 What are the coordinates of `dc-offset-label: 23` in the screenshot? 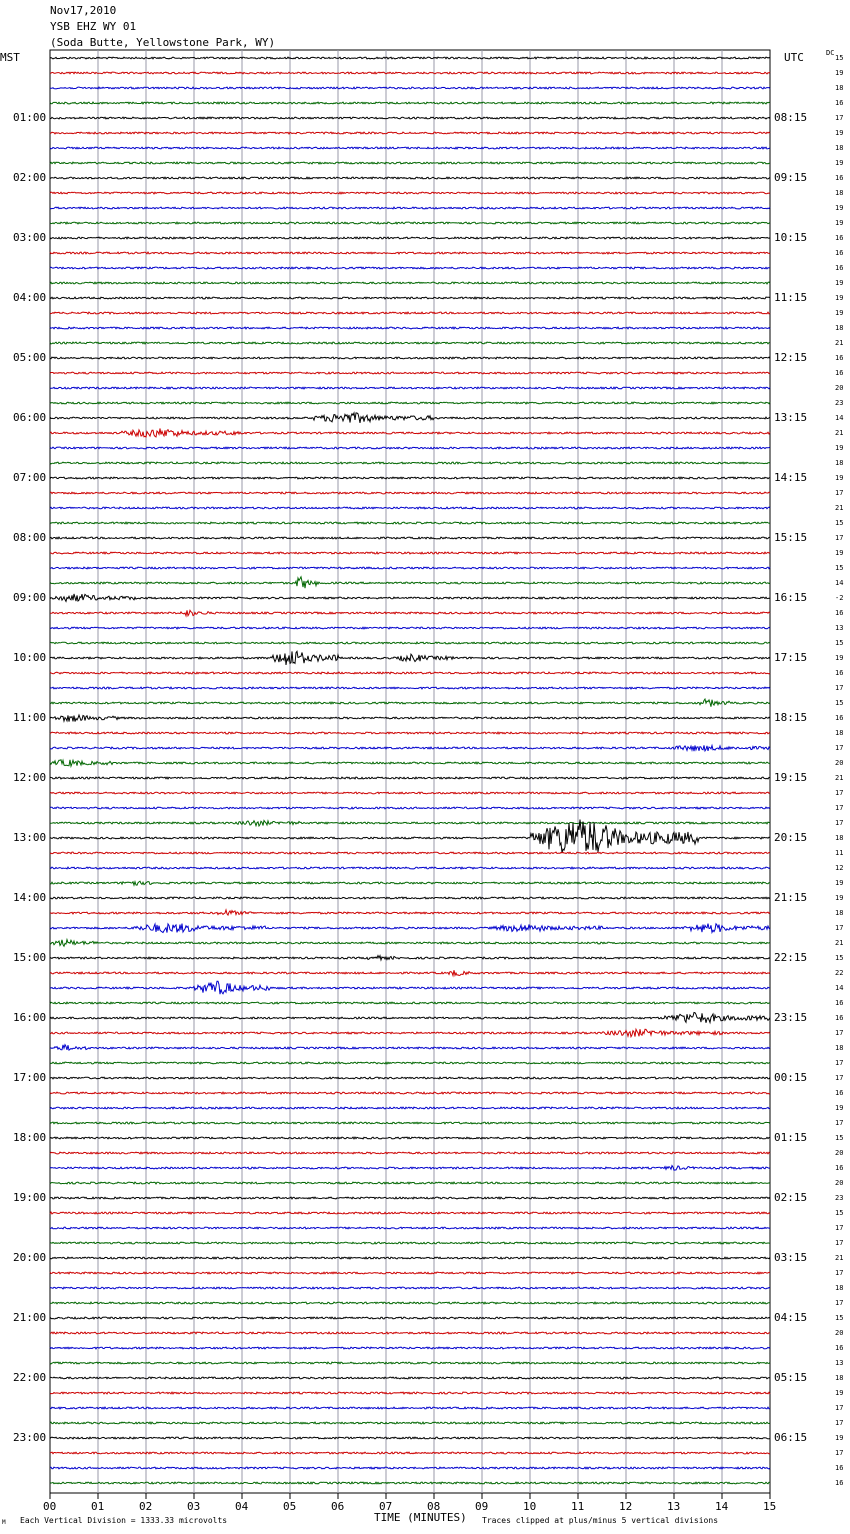 It's located at (839, 1198).